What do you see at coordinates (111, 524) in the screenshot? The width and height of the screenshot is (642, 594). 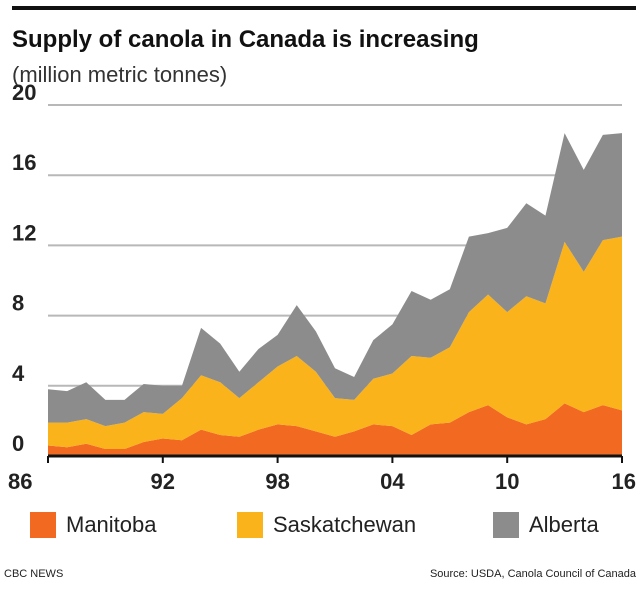 I see `legend-label-manitoba: Manitoba` at bounding box center [111, 524].